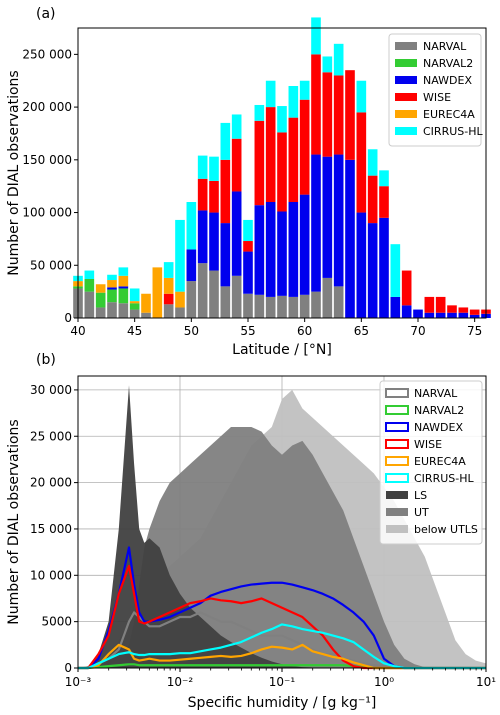  Describe the element at coordinates (397, 393) in the screenshot. I see `legend-swatch-narval` at that location.